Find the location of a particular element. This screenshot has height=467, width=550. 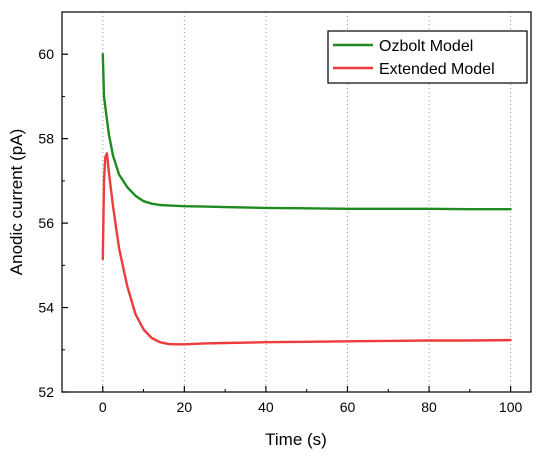

legend: Ozbolt Model Extended Model is located at coordinates (427, 57).